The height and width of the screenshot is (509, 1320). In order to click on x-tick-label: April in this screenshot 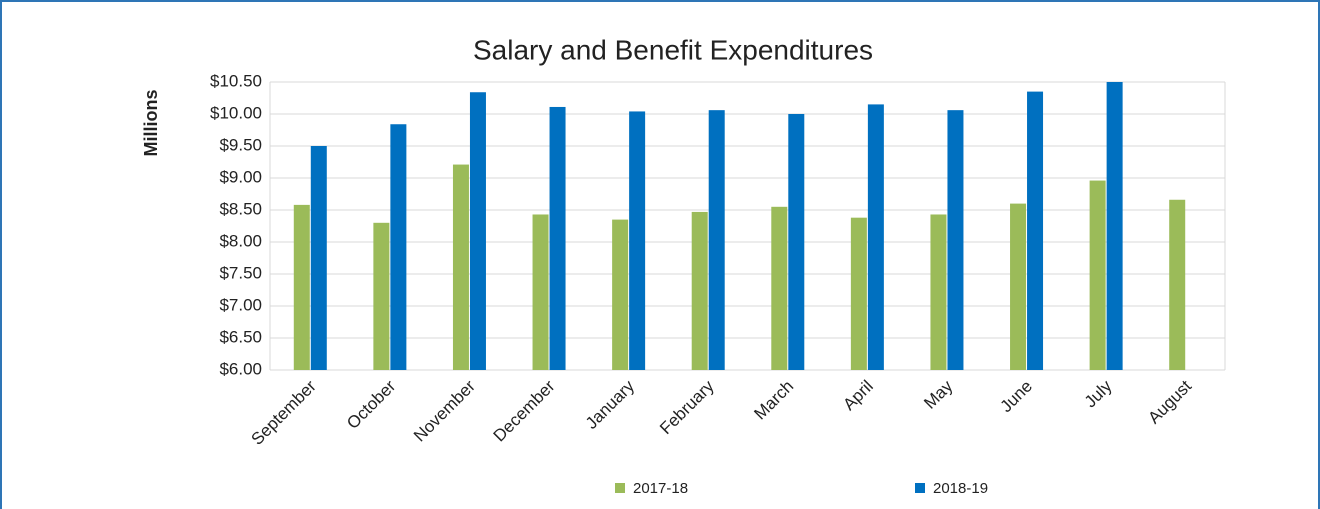, I will do `click(857, 395)`.